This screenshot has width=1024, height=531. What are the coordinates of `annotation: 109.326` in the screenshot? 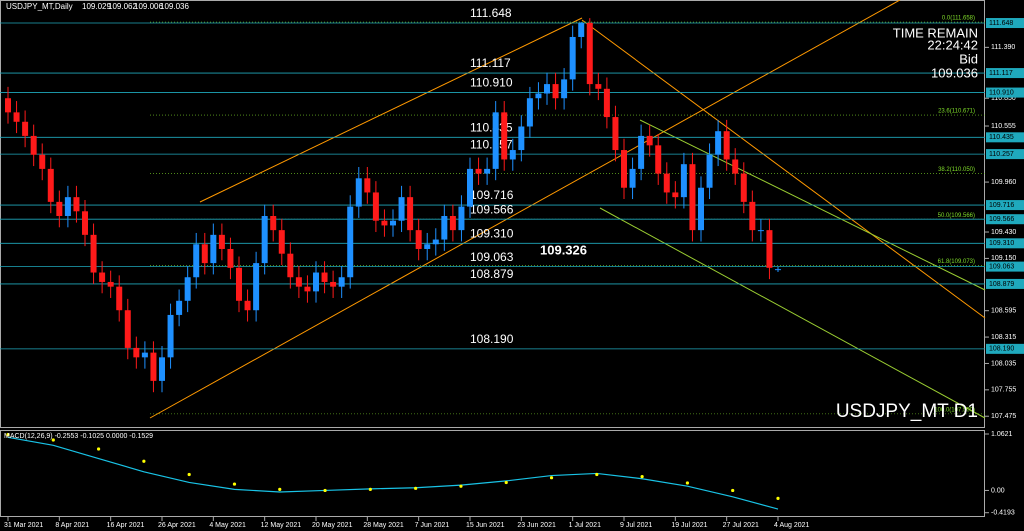 It's located at (563, 249).